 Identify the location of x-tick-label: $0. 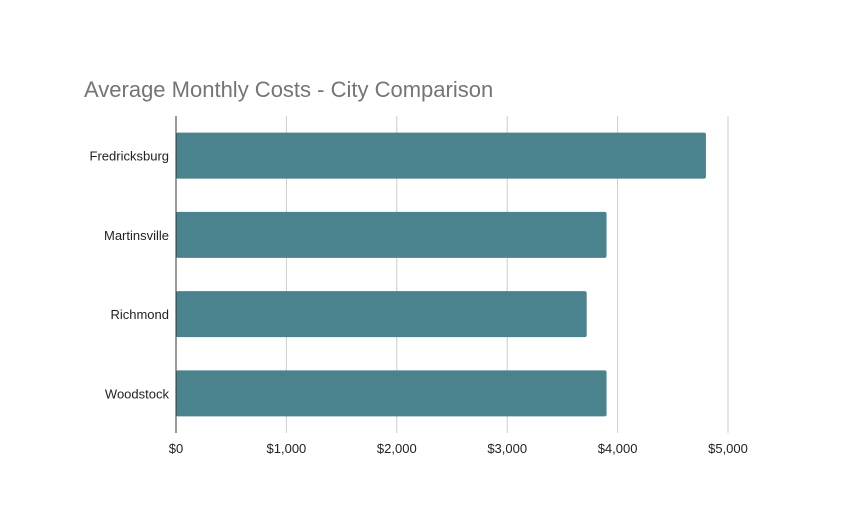
(176, 448).